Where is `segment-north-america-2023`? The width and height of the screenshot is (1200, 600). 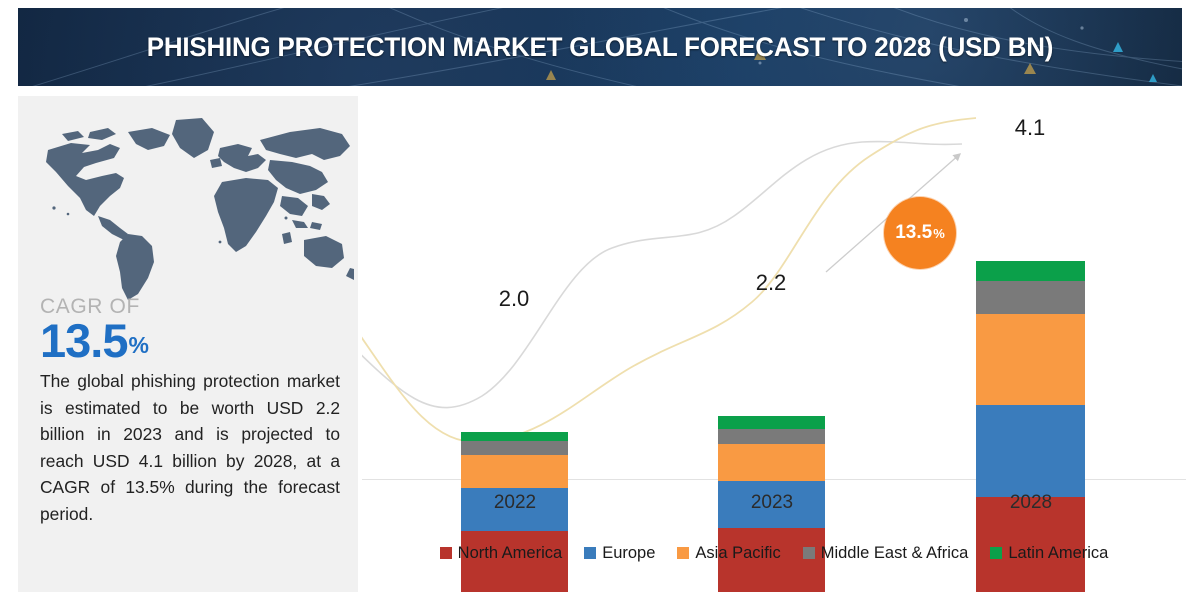 segment-north-america-2023 is located at coordinates (771, 560).